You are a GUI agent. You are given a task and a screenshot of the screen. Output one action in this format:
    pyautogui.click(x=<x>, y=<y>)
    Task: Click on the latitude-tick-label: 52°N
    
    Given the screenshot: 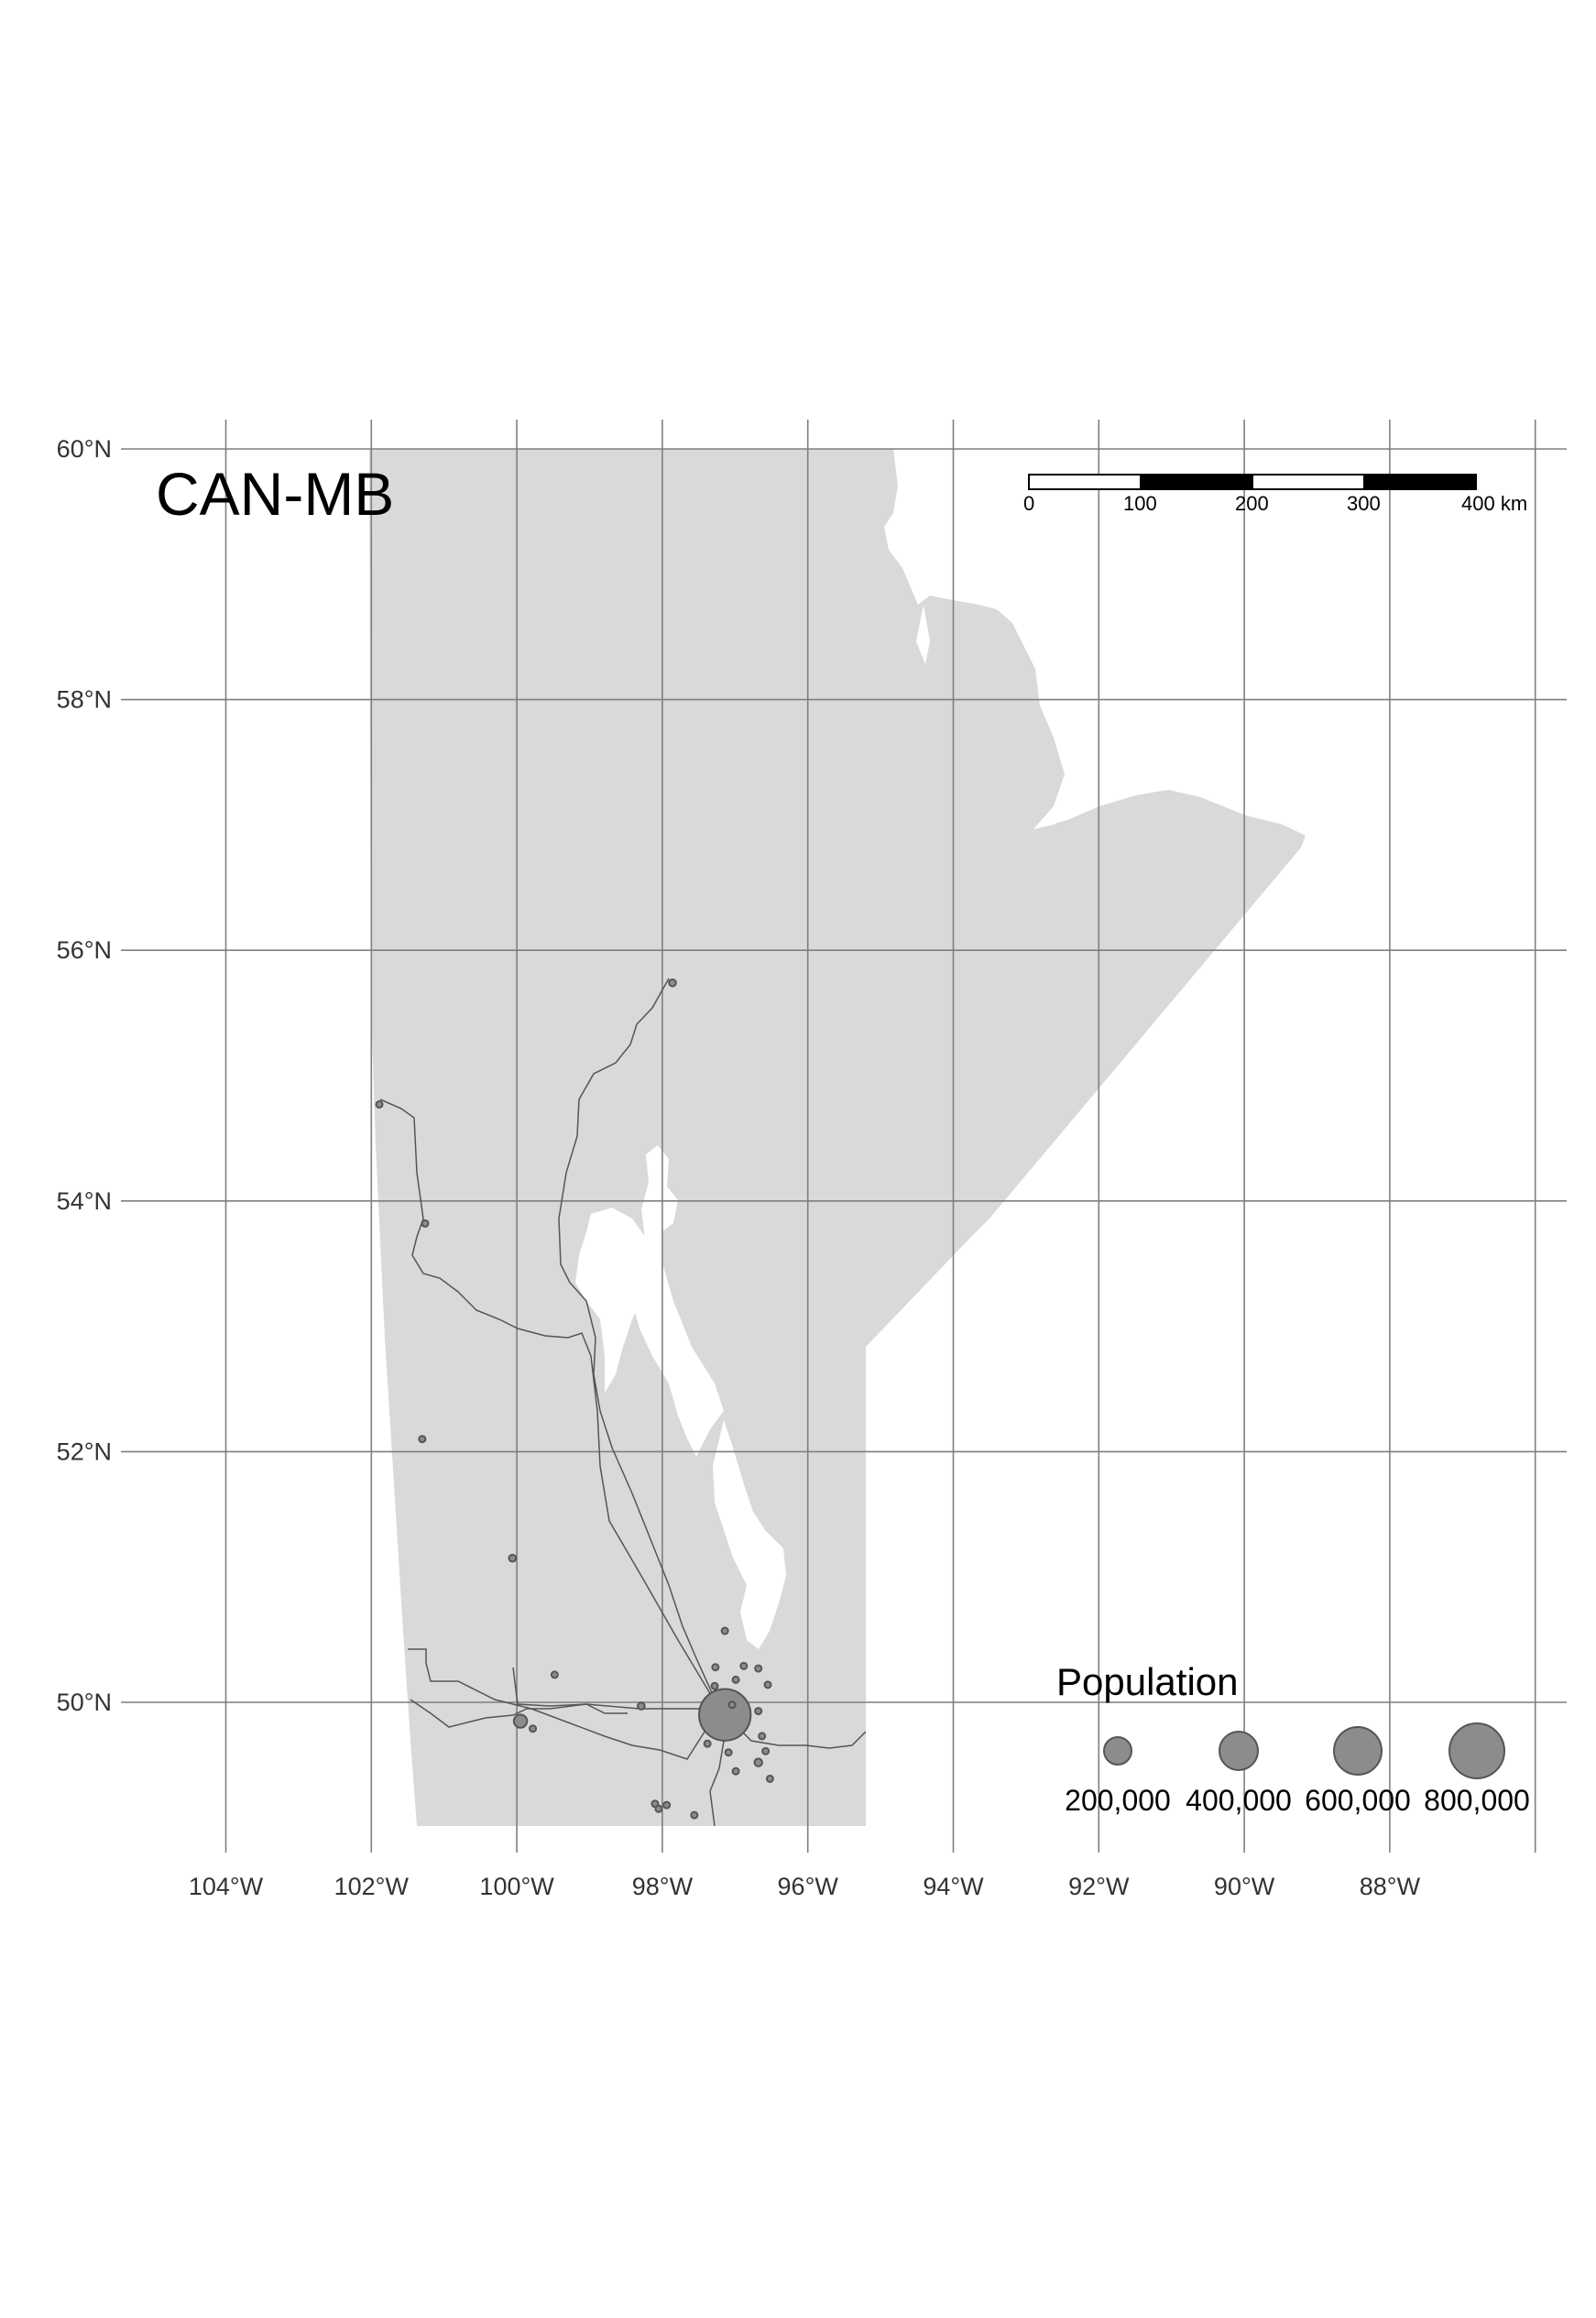 What is the action you would take?
    pyautogui.click(x=84, y=1451)
    